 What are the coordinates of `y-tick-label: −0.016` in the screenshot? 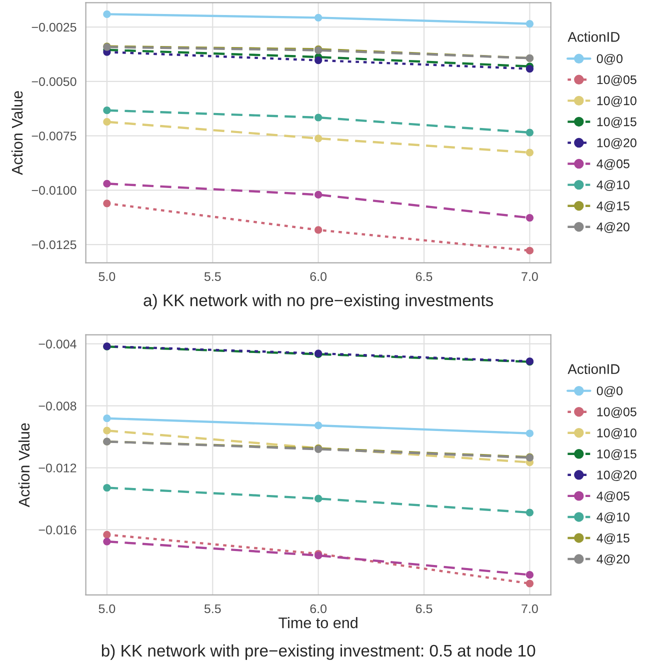 It's located at (57, 530).